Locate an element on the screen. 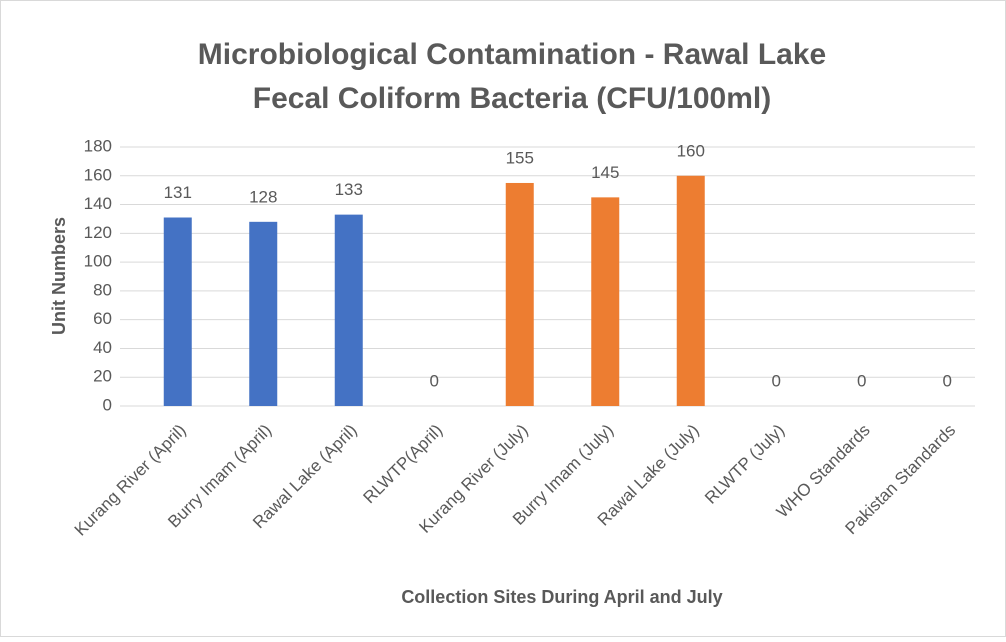 This screenshot has width=1006, height=642. chart-subtitle: Fecal Coliform Bacteria (CFU/100ml) is located at coordinates (512, 98).